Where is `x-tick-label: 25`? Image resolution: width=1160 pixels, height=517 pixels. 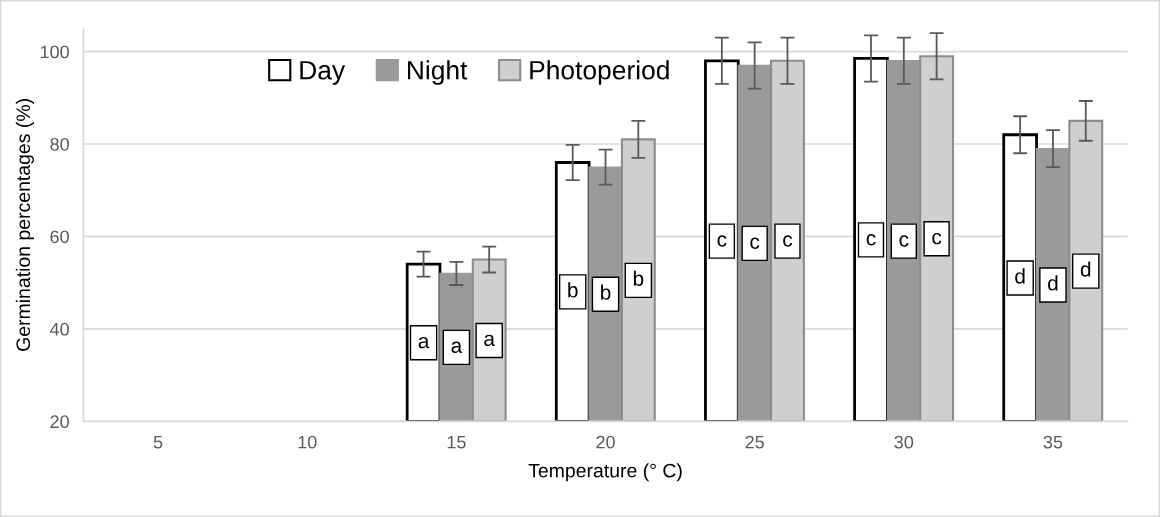
x-tick-label: 25 is located at coordinates (754, 442).